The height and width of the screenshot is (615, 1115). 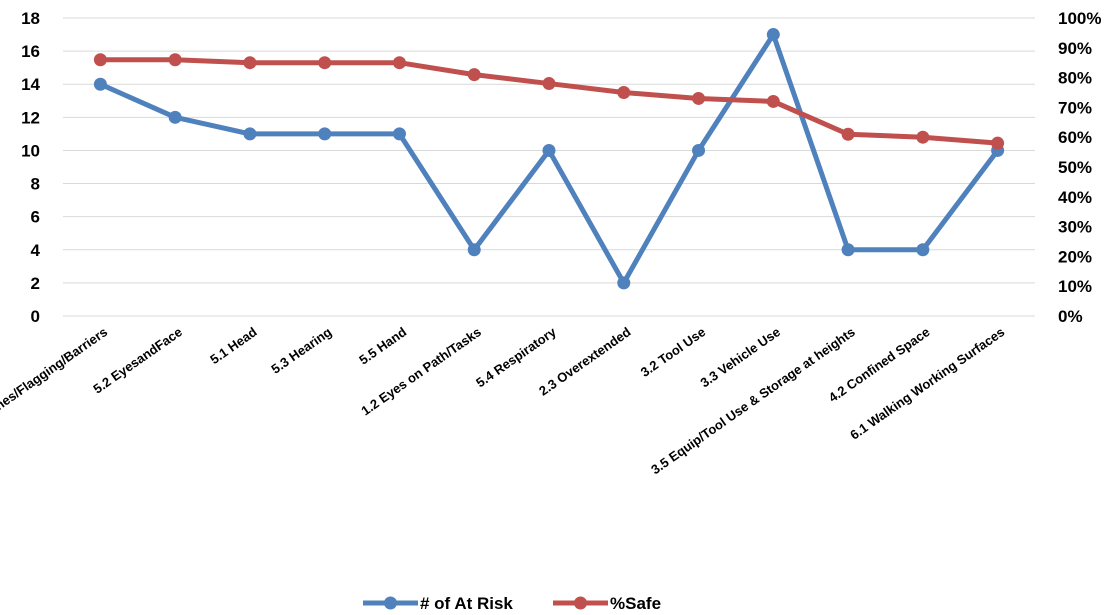 I want to click on y-right-tick-label: 50%, so click(x=1075, y=167).